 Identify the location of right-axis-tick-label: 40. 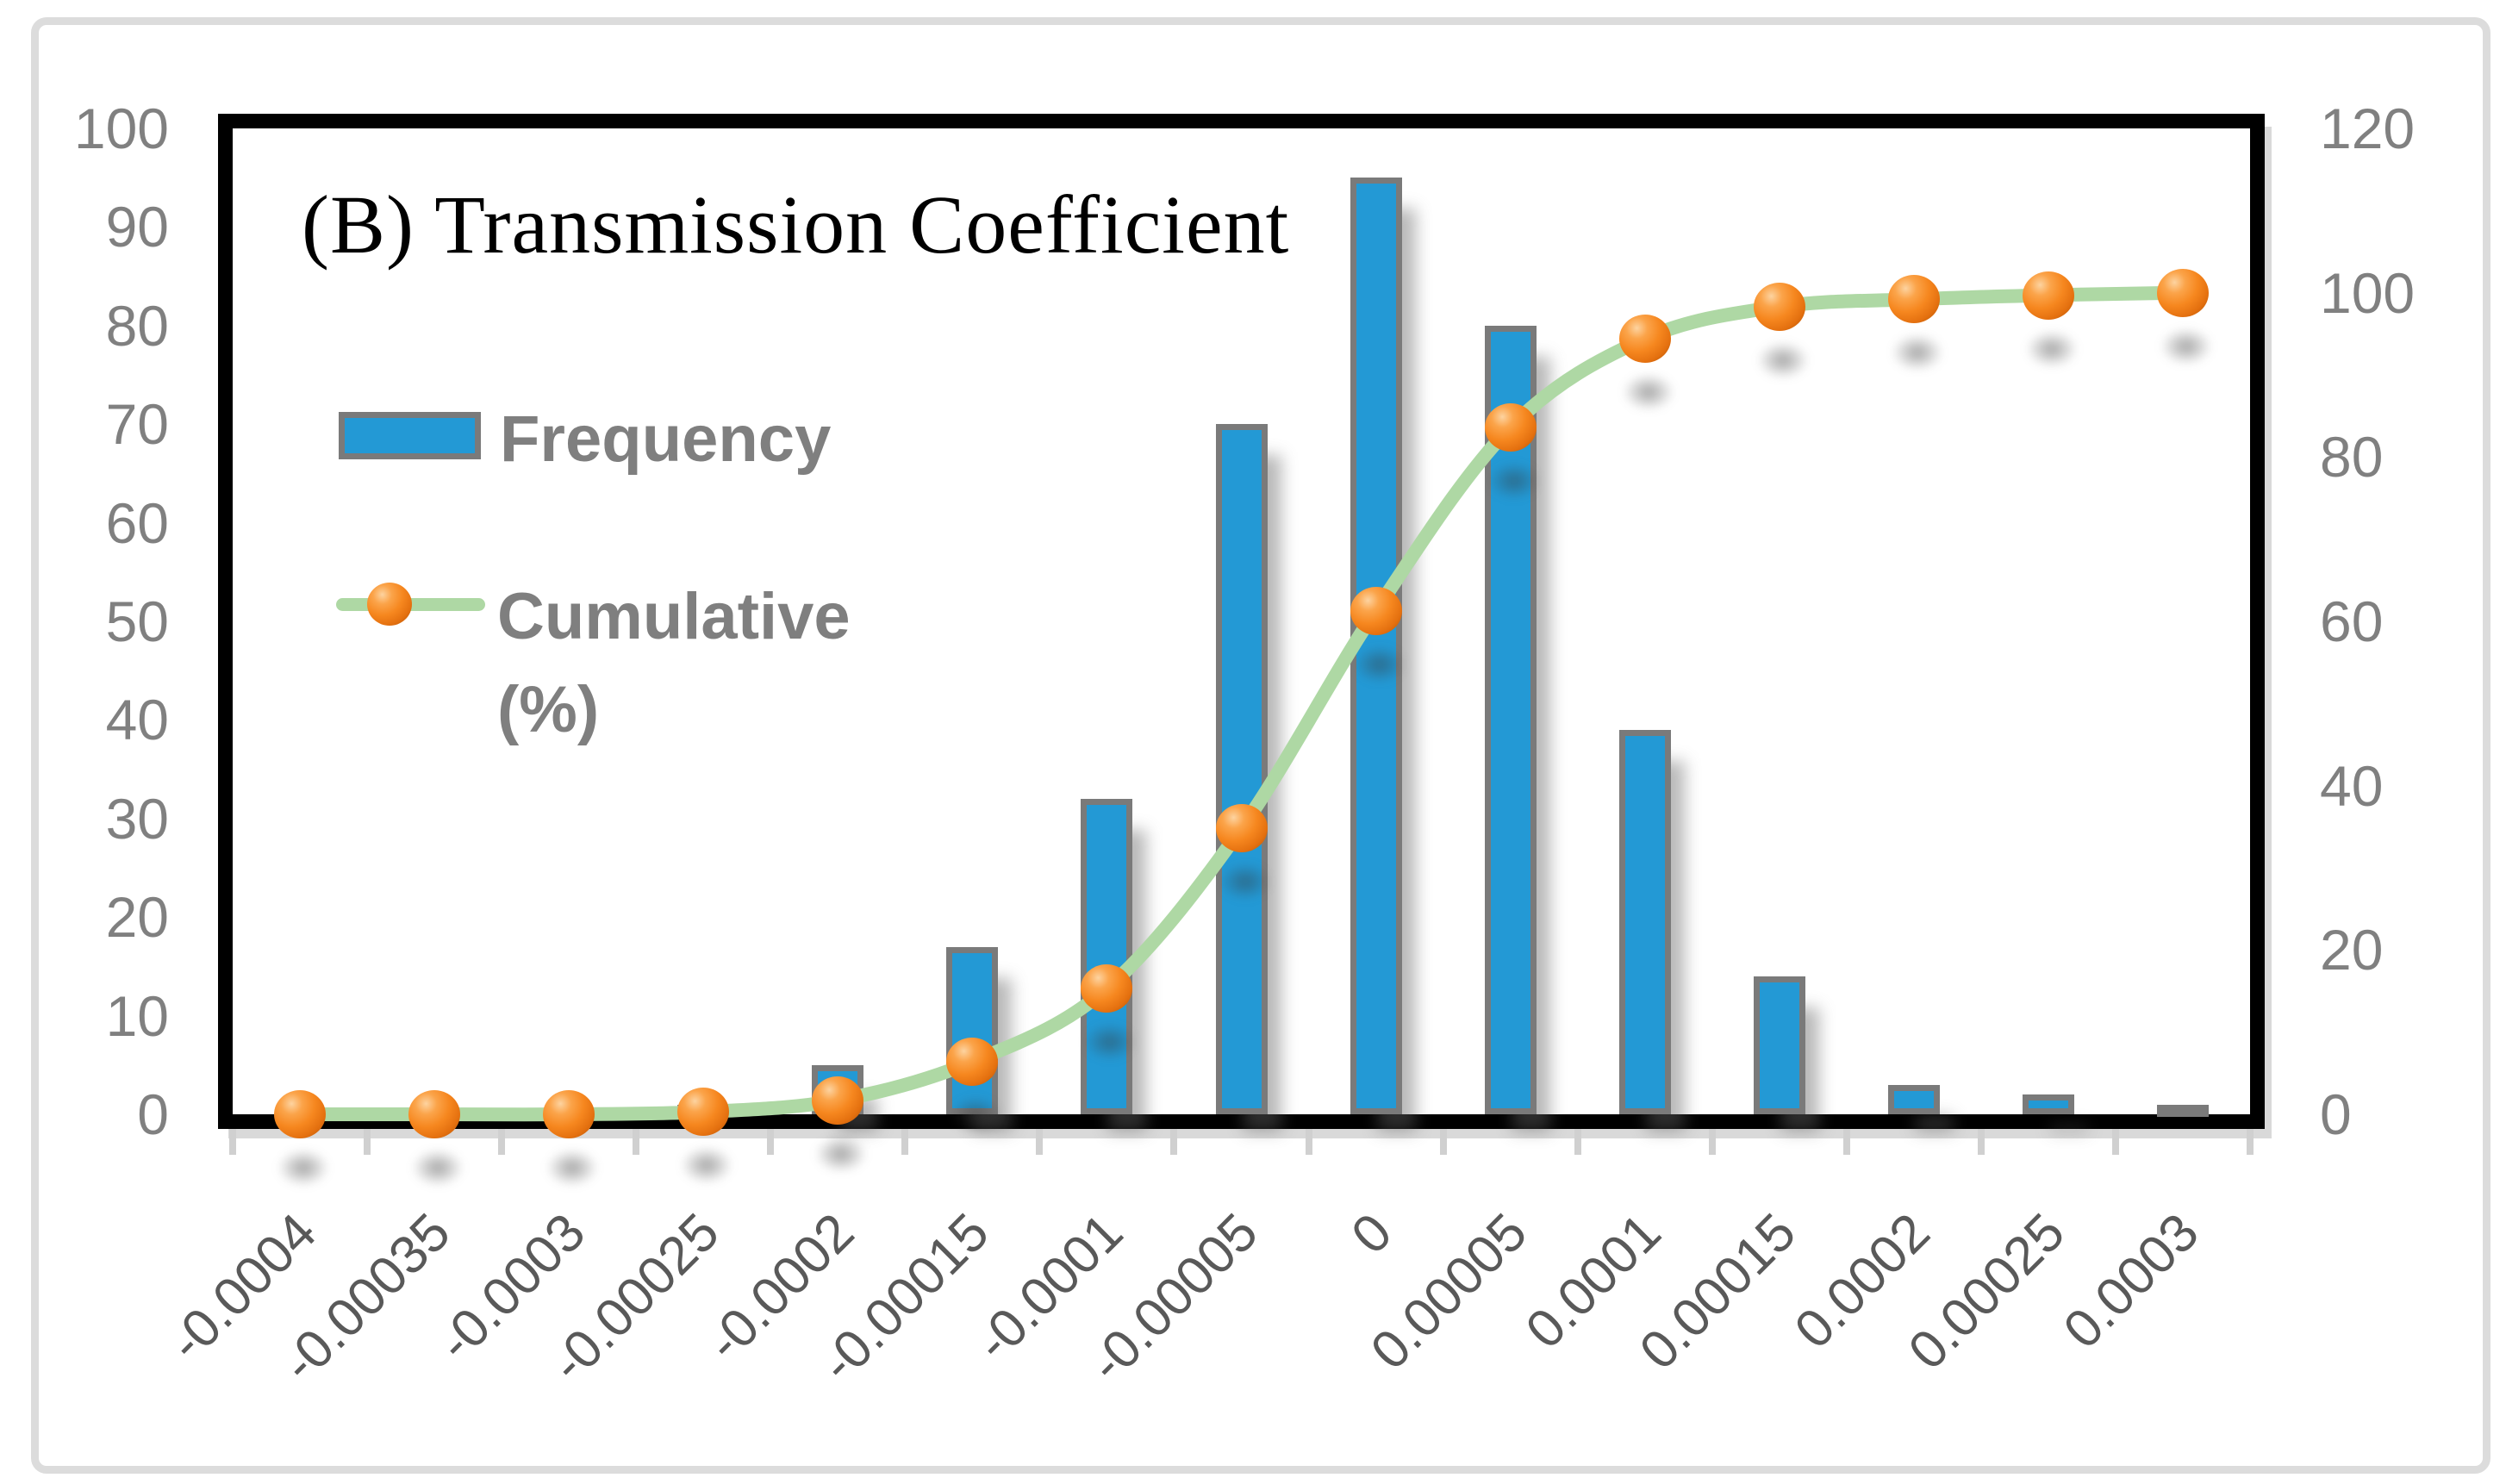
(2352, 786).